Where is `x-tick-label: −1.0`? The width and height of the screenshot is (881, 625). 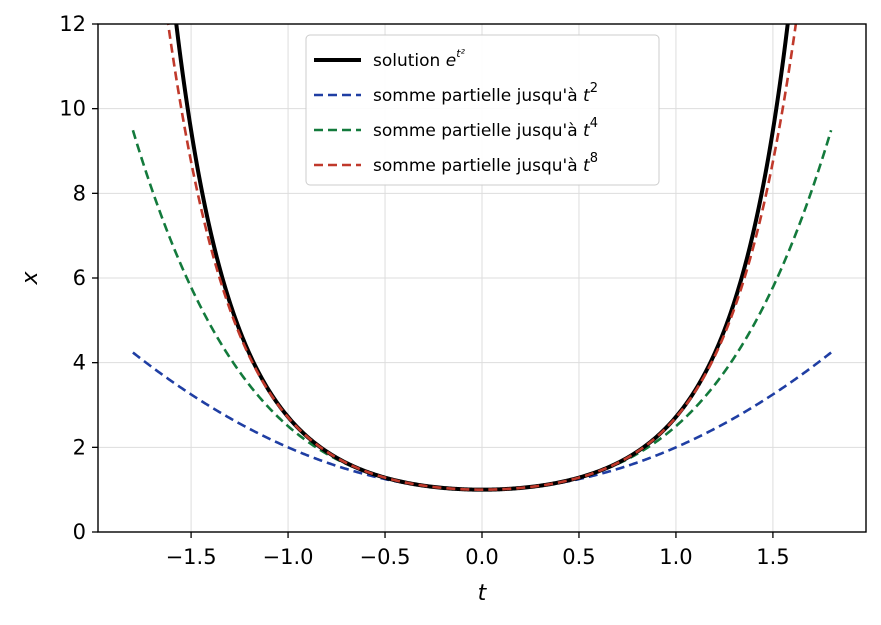 x-tick-label: −1.0 is located at coordinates (288, 557).